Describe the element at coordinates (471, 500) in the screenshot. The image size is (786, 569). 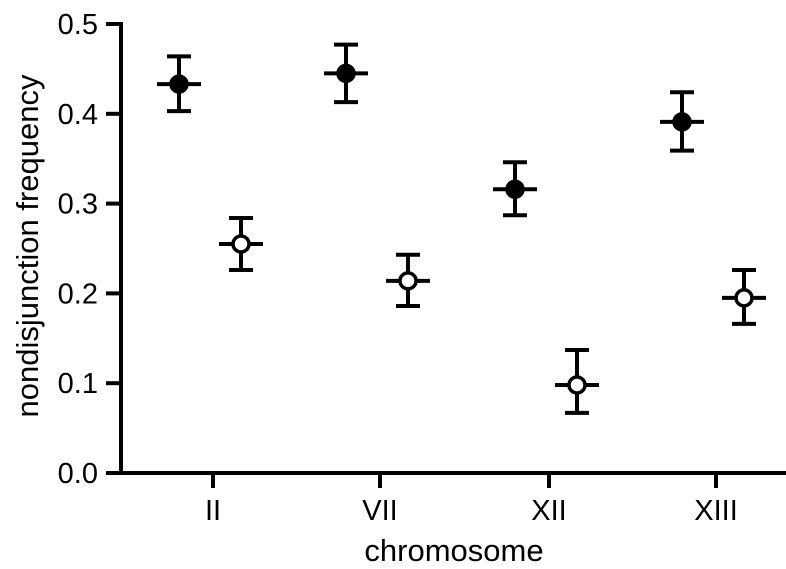
I see `x-axis-ticks: II VII XII XIII` at that location.